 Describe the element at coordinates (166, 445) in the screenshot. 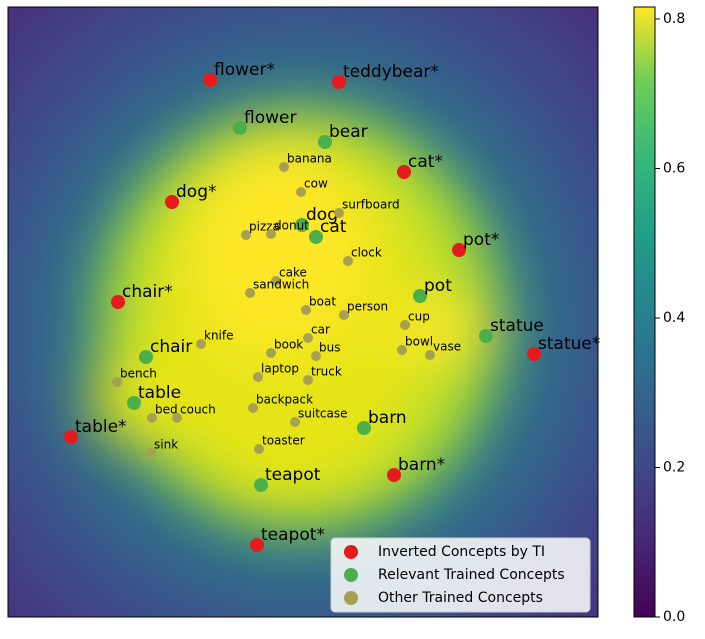

I see `point-label: sink` at that location.